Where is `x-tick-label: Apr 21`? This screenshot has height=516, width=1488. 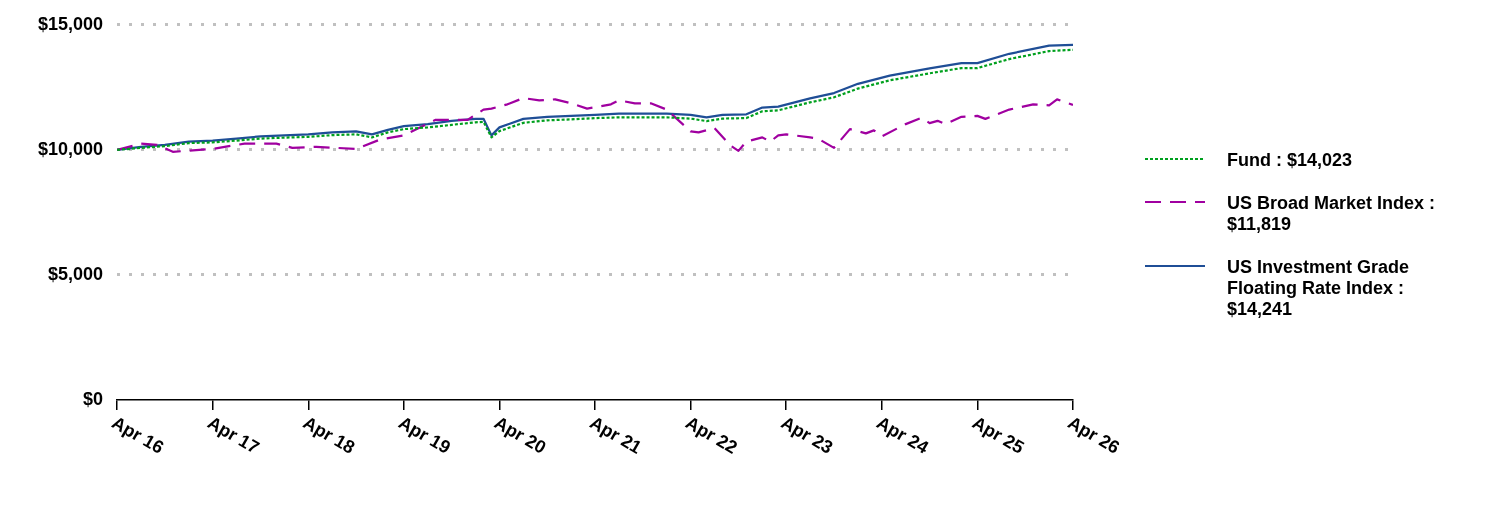
x-tick-label: Apr 21 is located at coordinates (616, 435).